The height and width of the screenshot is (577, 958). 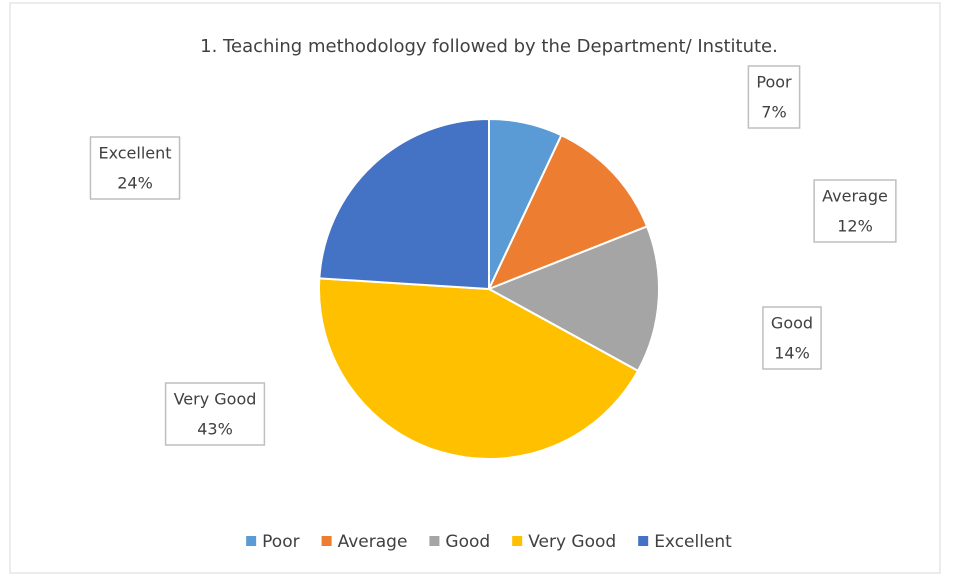 What do you see at coordinates (467, 542) in the screenshot?
I see `legend-label: Good` at bounding box center [467, 542].